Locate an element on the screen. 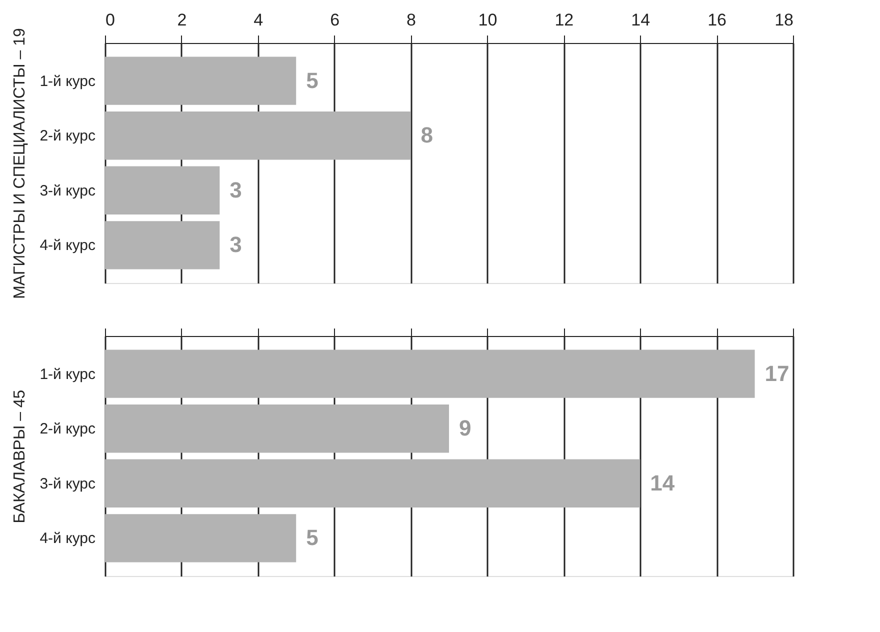 The image size is (880, 632). x-tick-label: 16 is located at coordinates (717, 20).